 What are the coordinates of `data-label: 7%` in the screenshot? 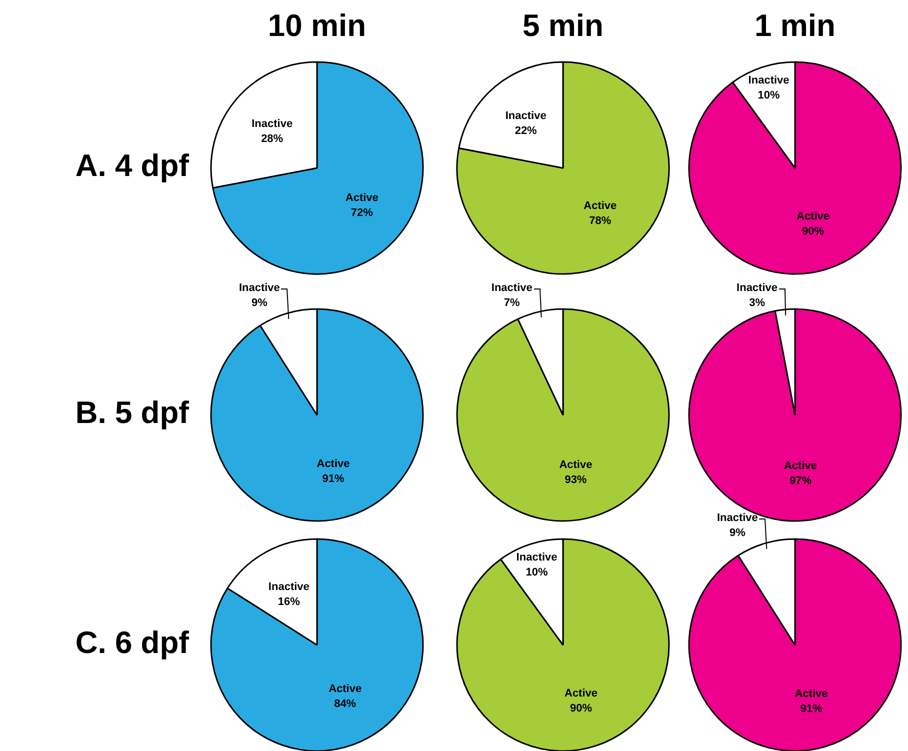 It's located at (512, 303).